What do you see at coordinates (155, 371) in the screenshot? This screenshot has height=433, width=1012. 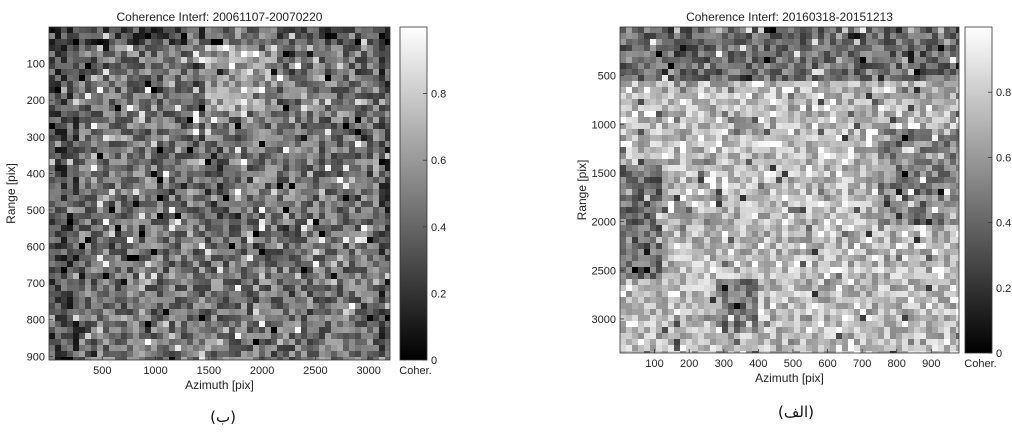 I see `x-tick-label: 1000` at bounding box center [155, 371].